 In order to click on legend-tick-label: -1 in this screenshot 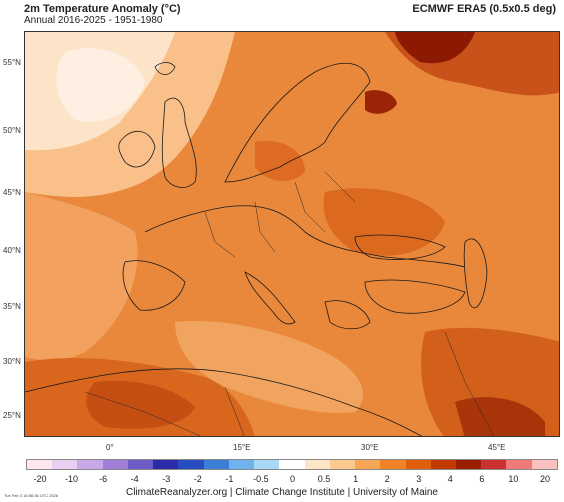, I will do `click(229, 479)`.